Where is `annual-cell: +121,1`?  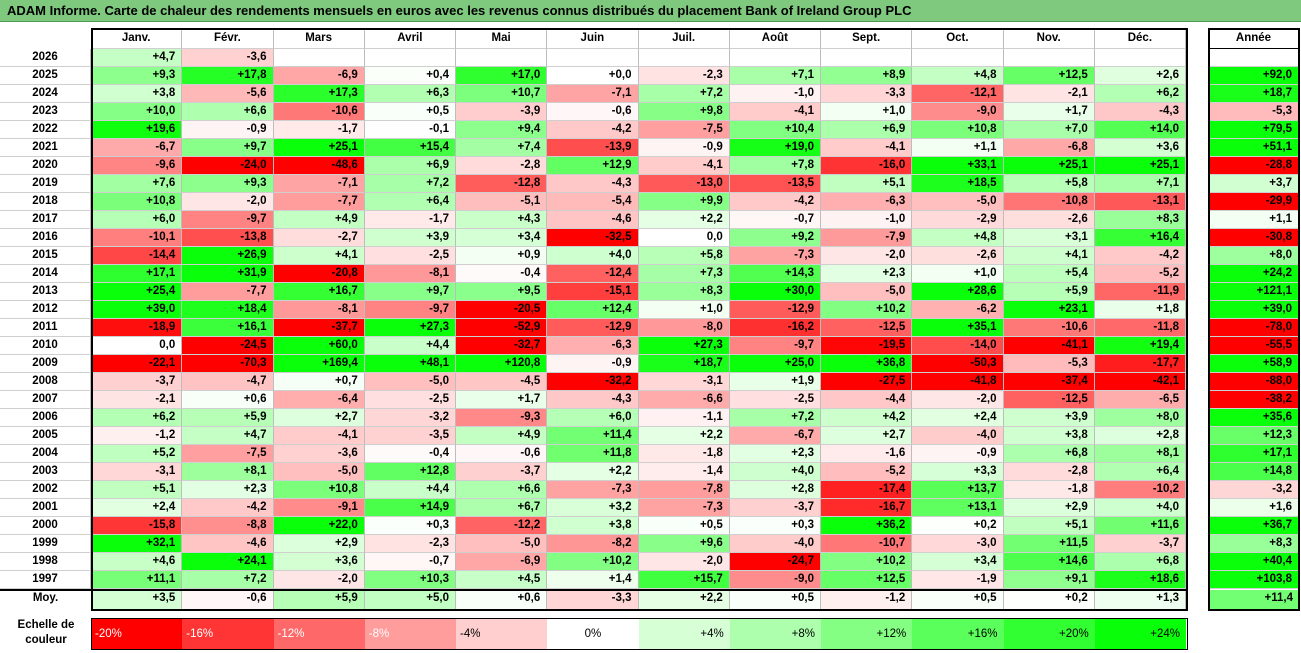 annual-cell: +121,1 is located at coordinates (1253, 292).